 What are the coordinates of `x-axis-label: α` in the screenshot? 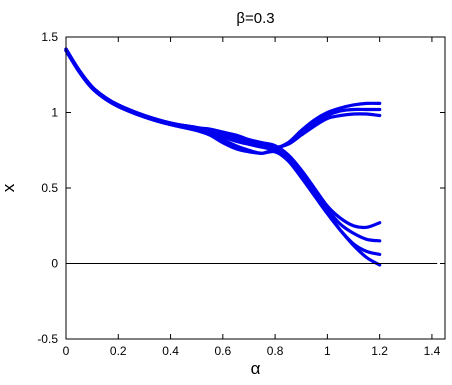 It's located at (256, 368).